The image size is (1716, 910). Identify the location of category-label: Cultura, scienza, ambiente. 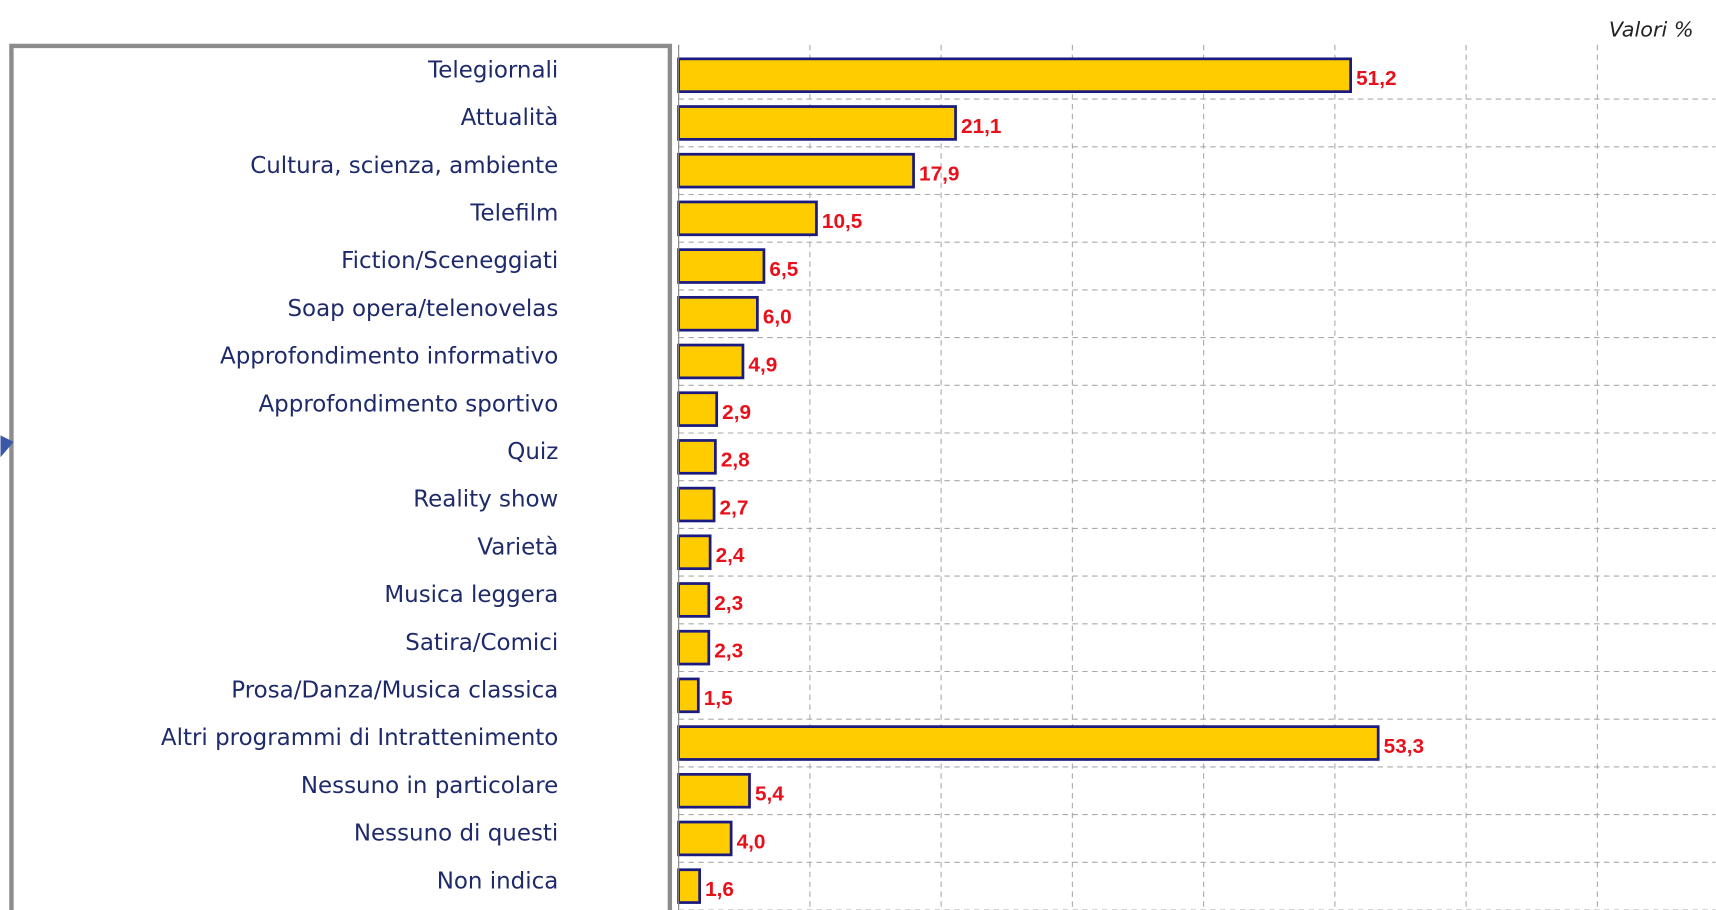
(404, 166).